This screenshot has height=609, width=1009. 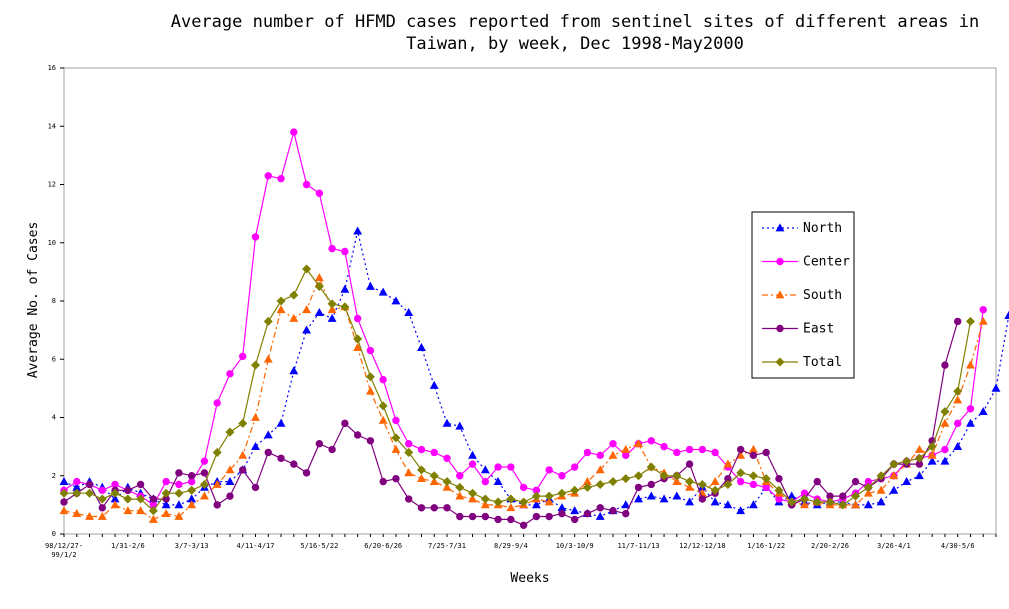 What do you see at coordinates (958, 546) in the screenshot?
I see `x-tick-label: 4/30-5/6` at bounding box center [958, 546].